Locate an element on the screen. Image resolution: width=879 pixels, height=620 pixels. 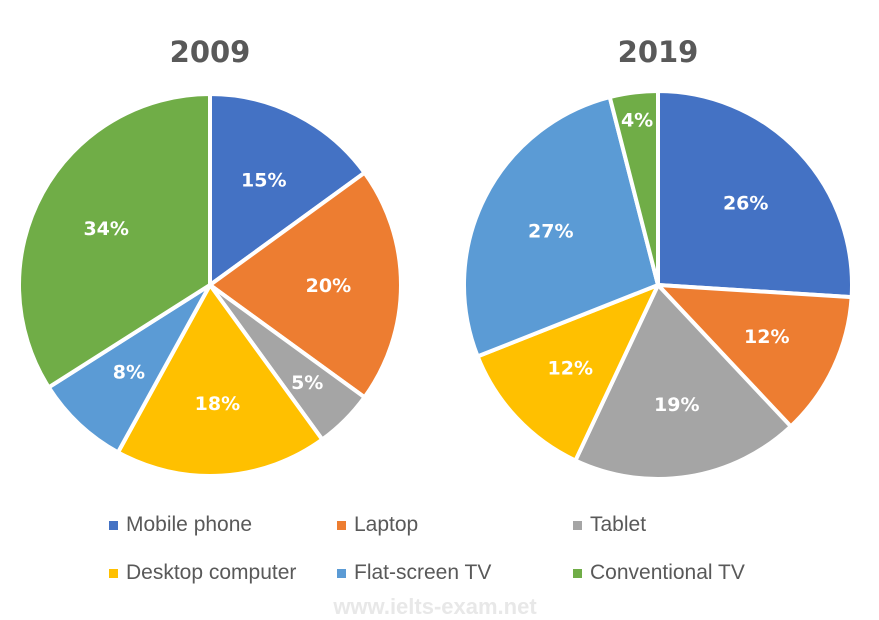
data-label: 5% is located at coordinates (307, 383).